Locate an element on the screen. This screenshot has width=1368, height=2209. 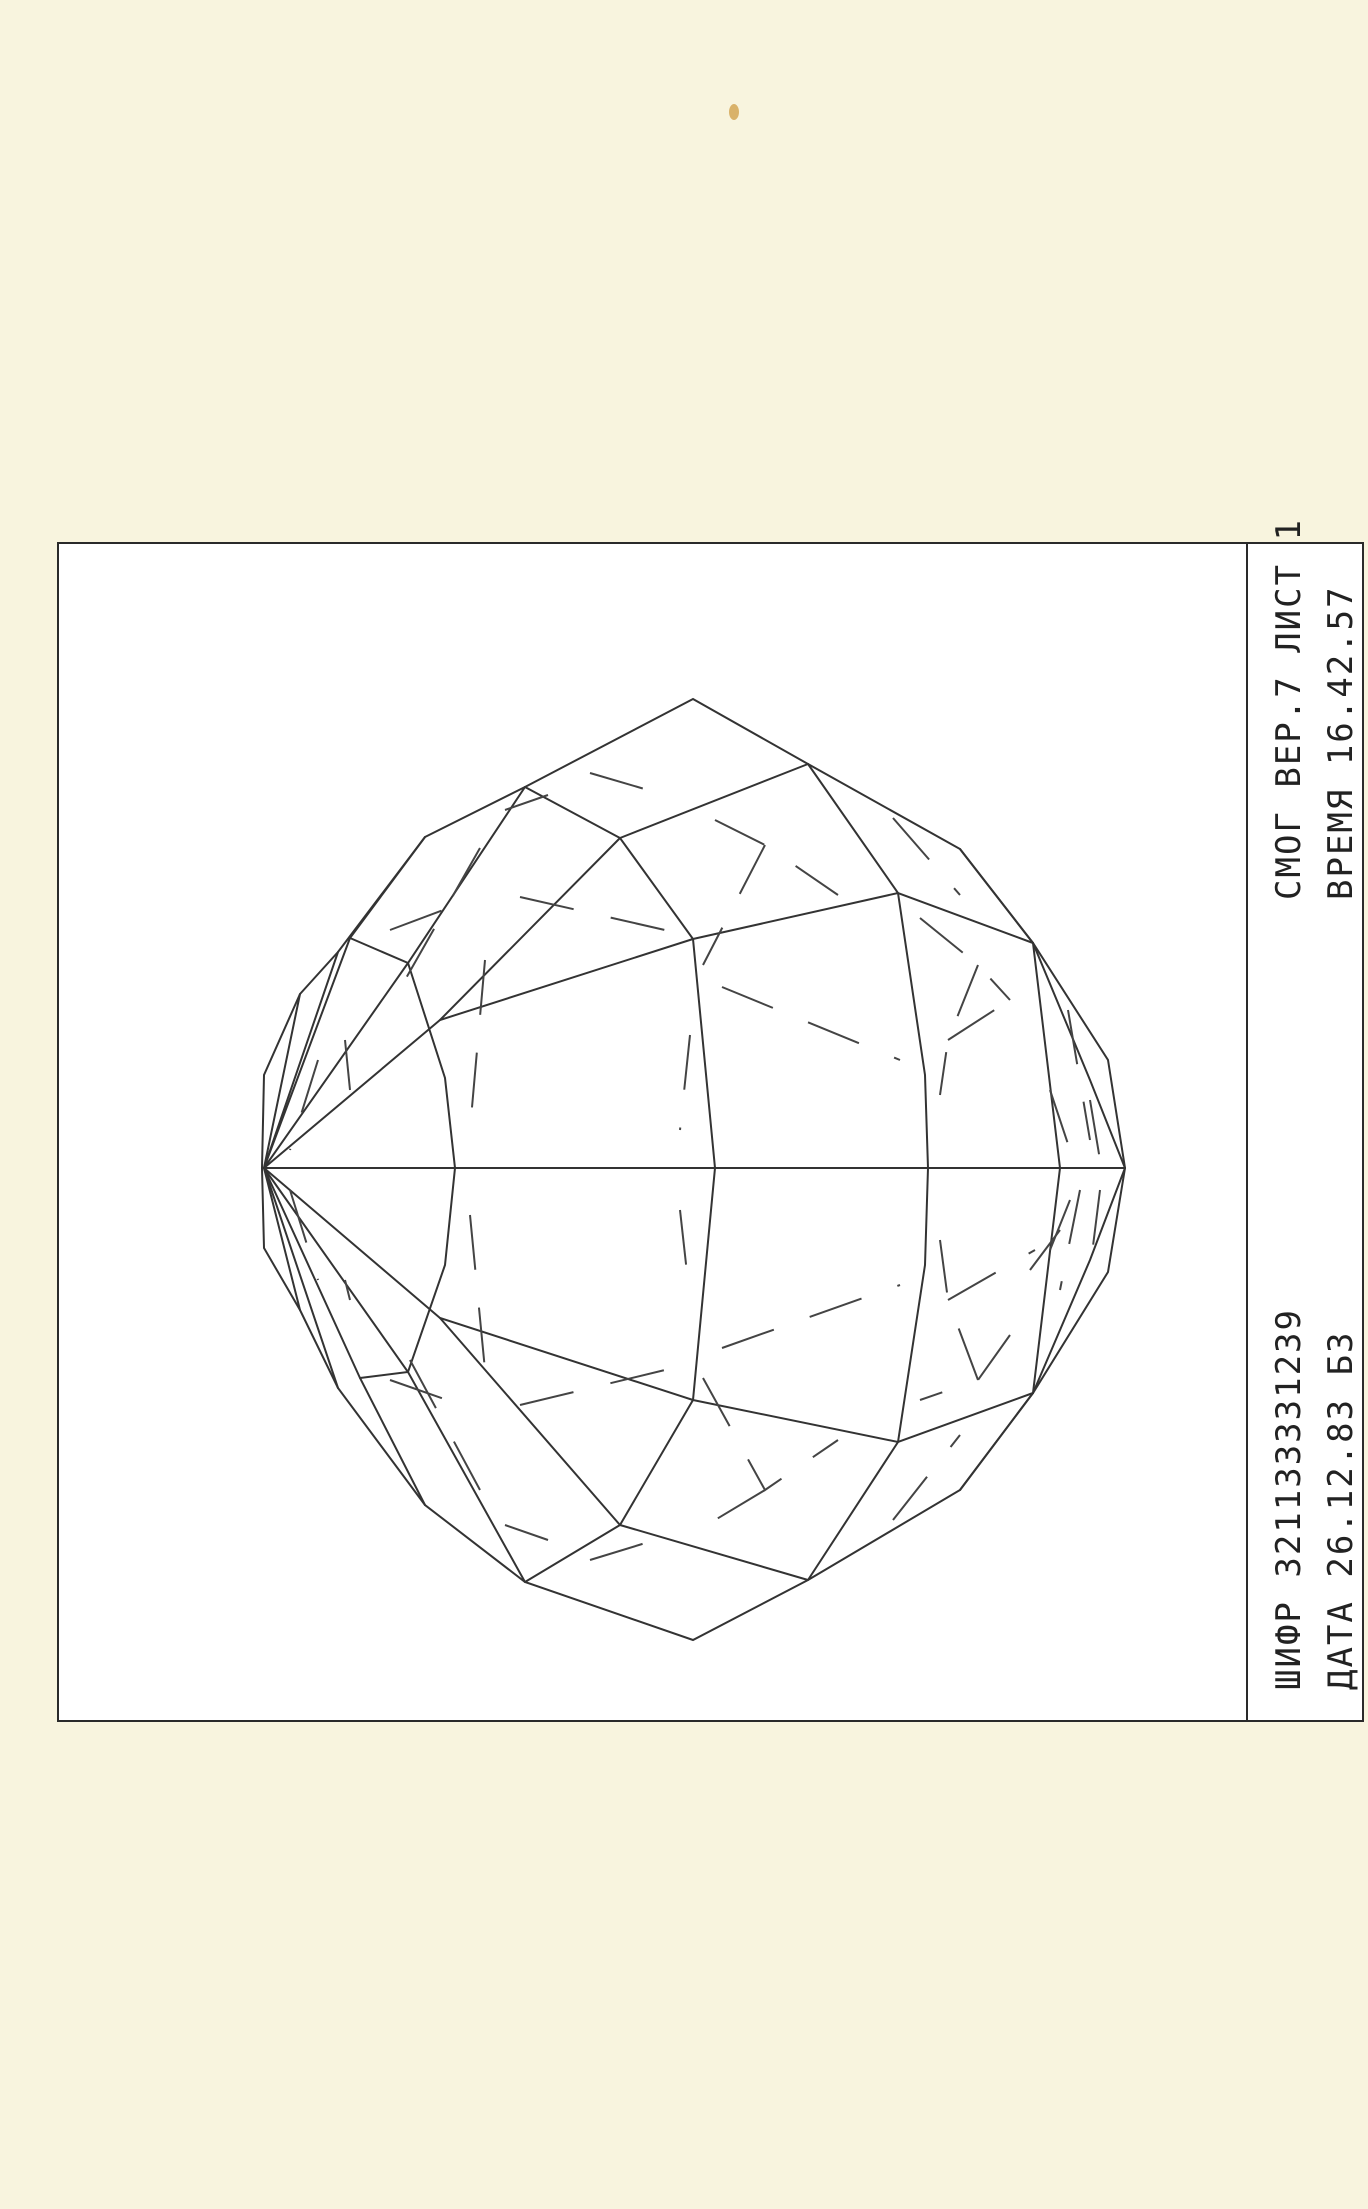
title-line-cipher: ШИФР 321133331239 is located at coordinates (1289, 1499).